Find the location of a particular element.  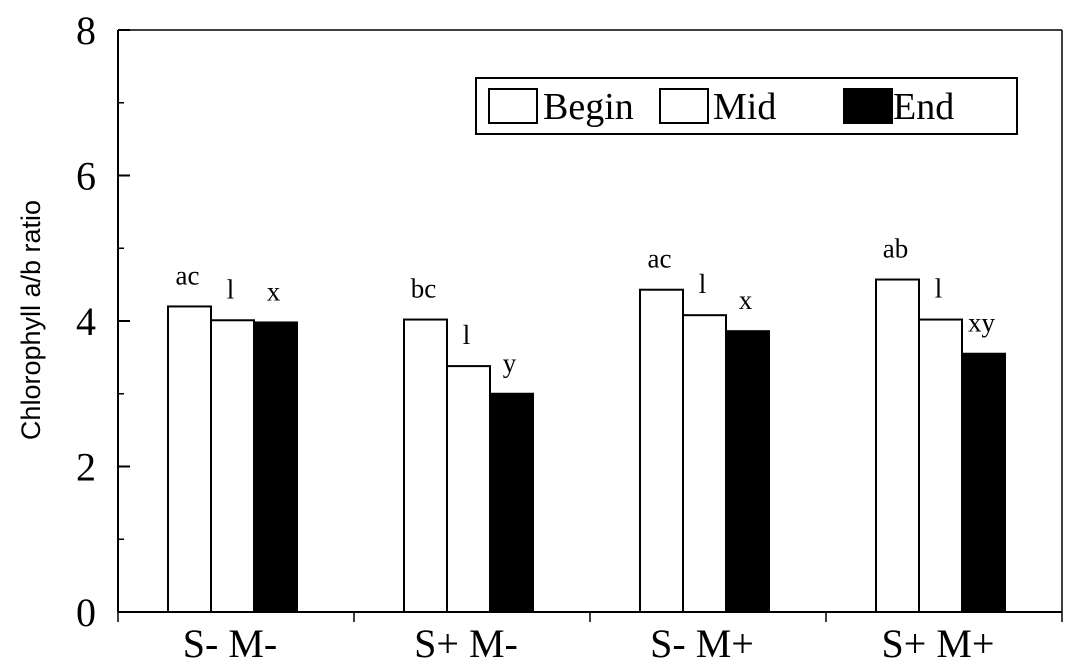

x-tick-label: S- M- is located at coordinates (230, 643).